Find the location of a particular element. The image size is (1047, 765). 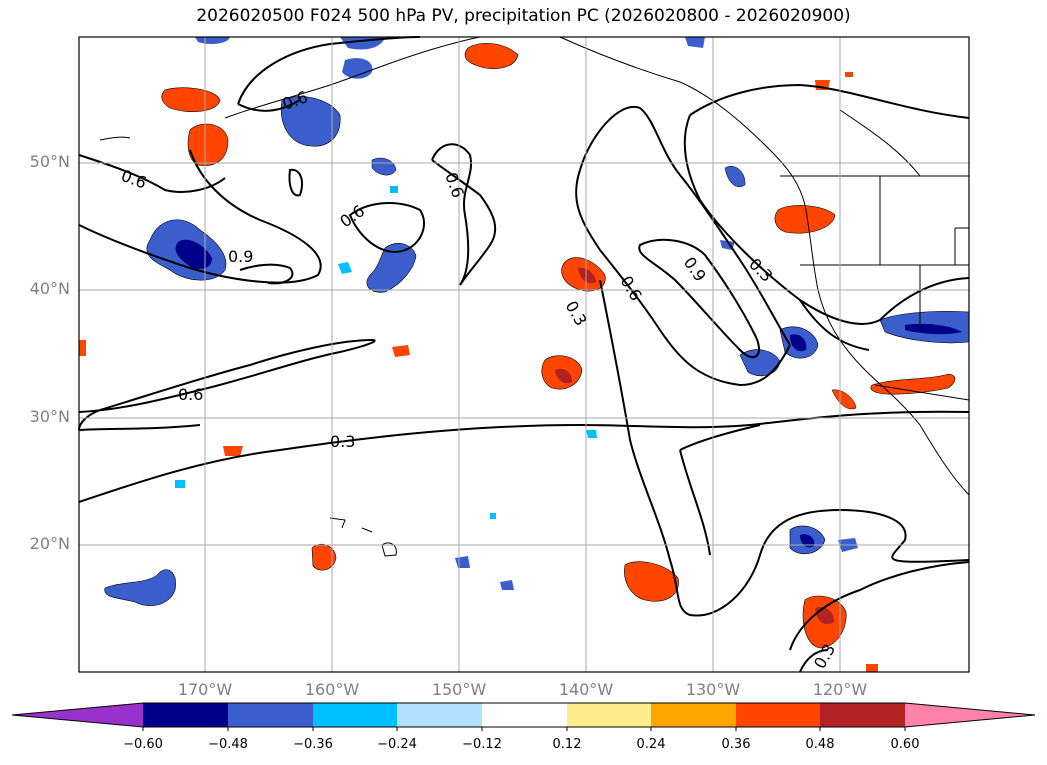

colorbar-tick-label: 0.12 is located at coordinates (567, 744).